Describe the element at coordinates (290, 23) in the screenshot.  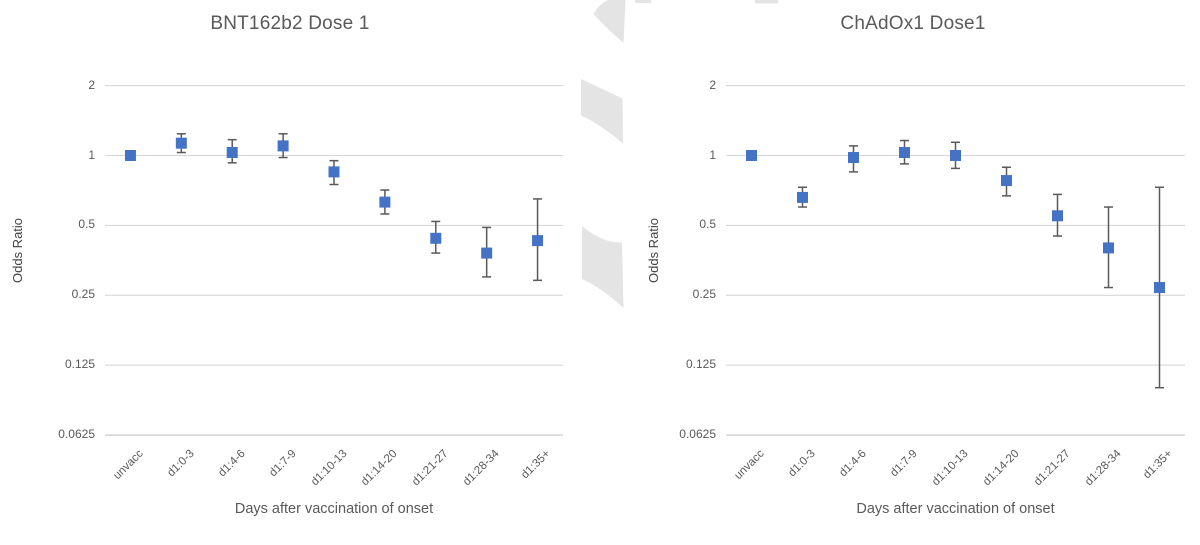
I see `chart-title: BNT162b2 Dose 1` at that location.